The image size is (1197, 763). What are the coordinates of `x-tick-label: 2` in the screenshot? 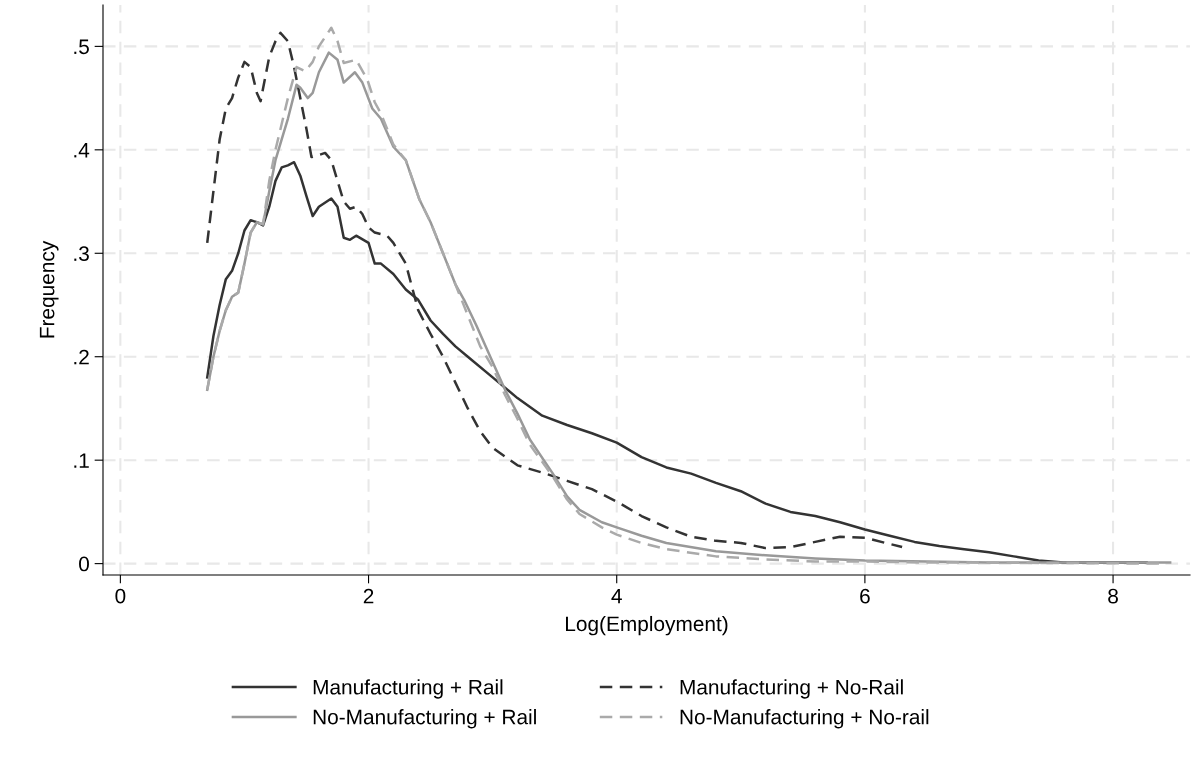 It's located at (368, 596).